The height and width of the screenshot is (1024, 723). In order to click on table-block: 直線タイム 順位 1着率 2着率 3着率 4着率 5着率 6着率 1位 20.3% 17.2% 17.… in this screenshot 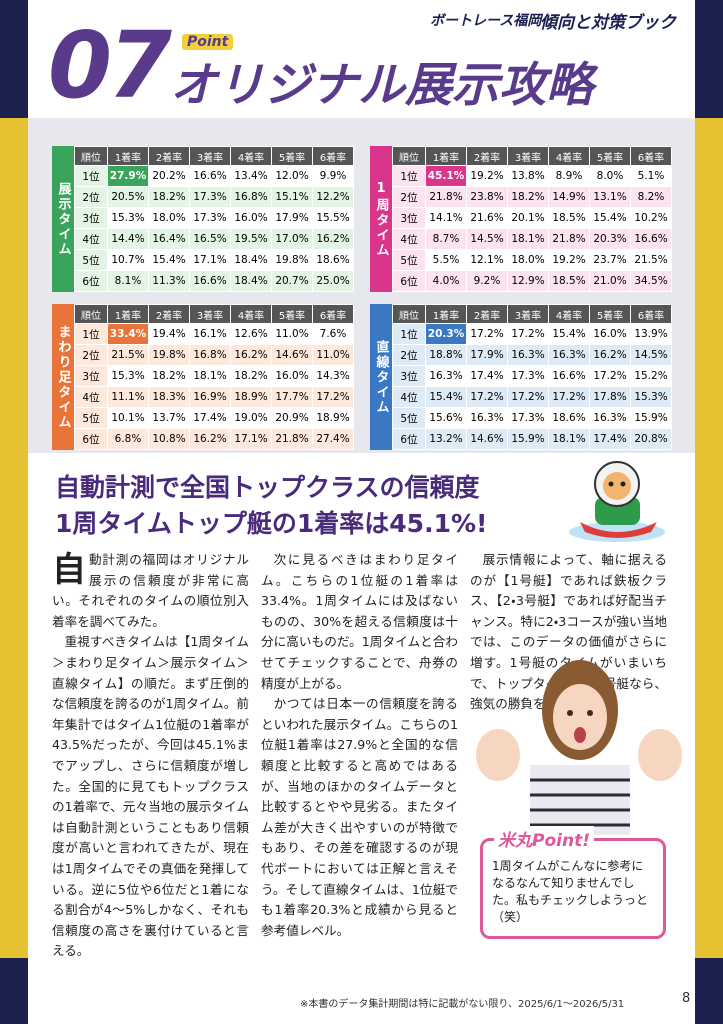, I will do `click(521, 377)`.